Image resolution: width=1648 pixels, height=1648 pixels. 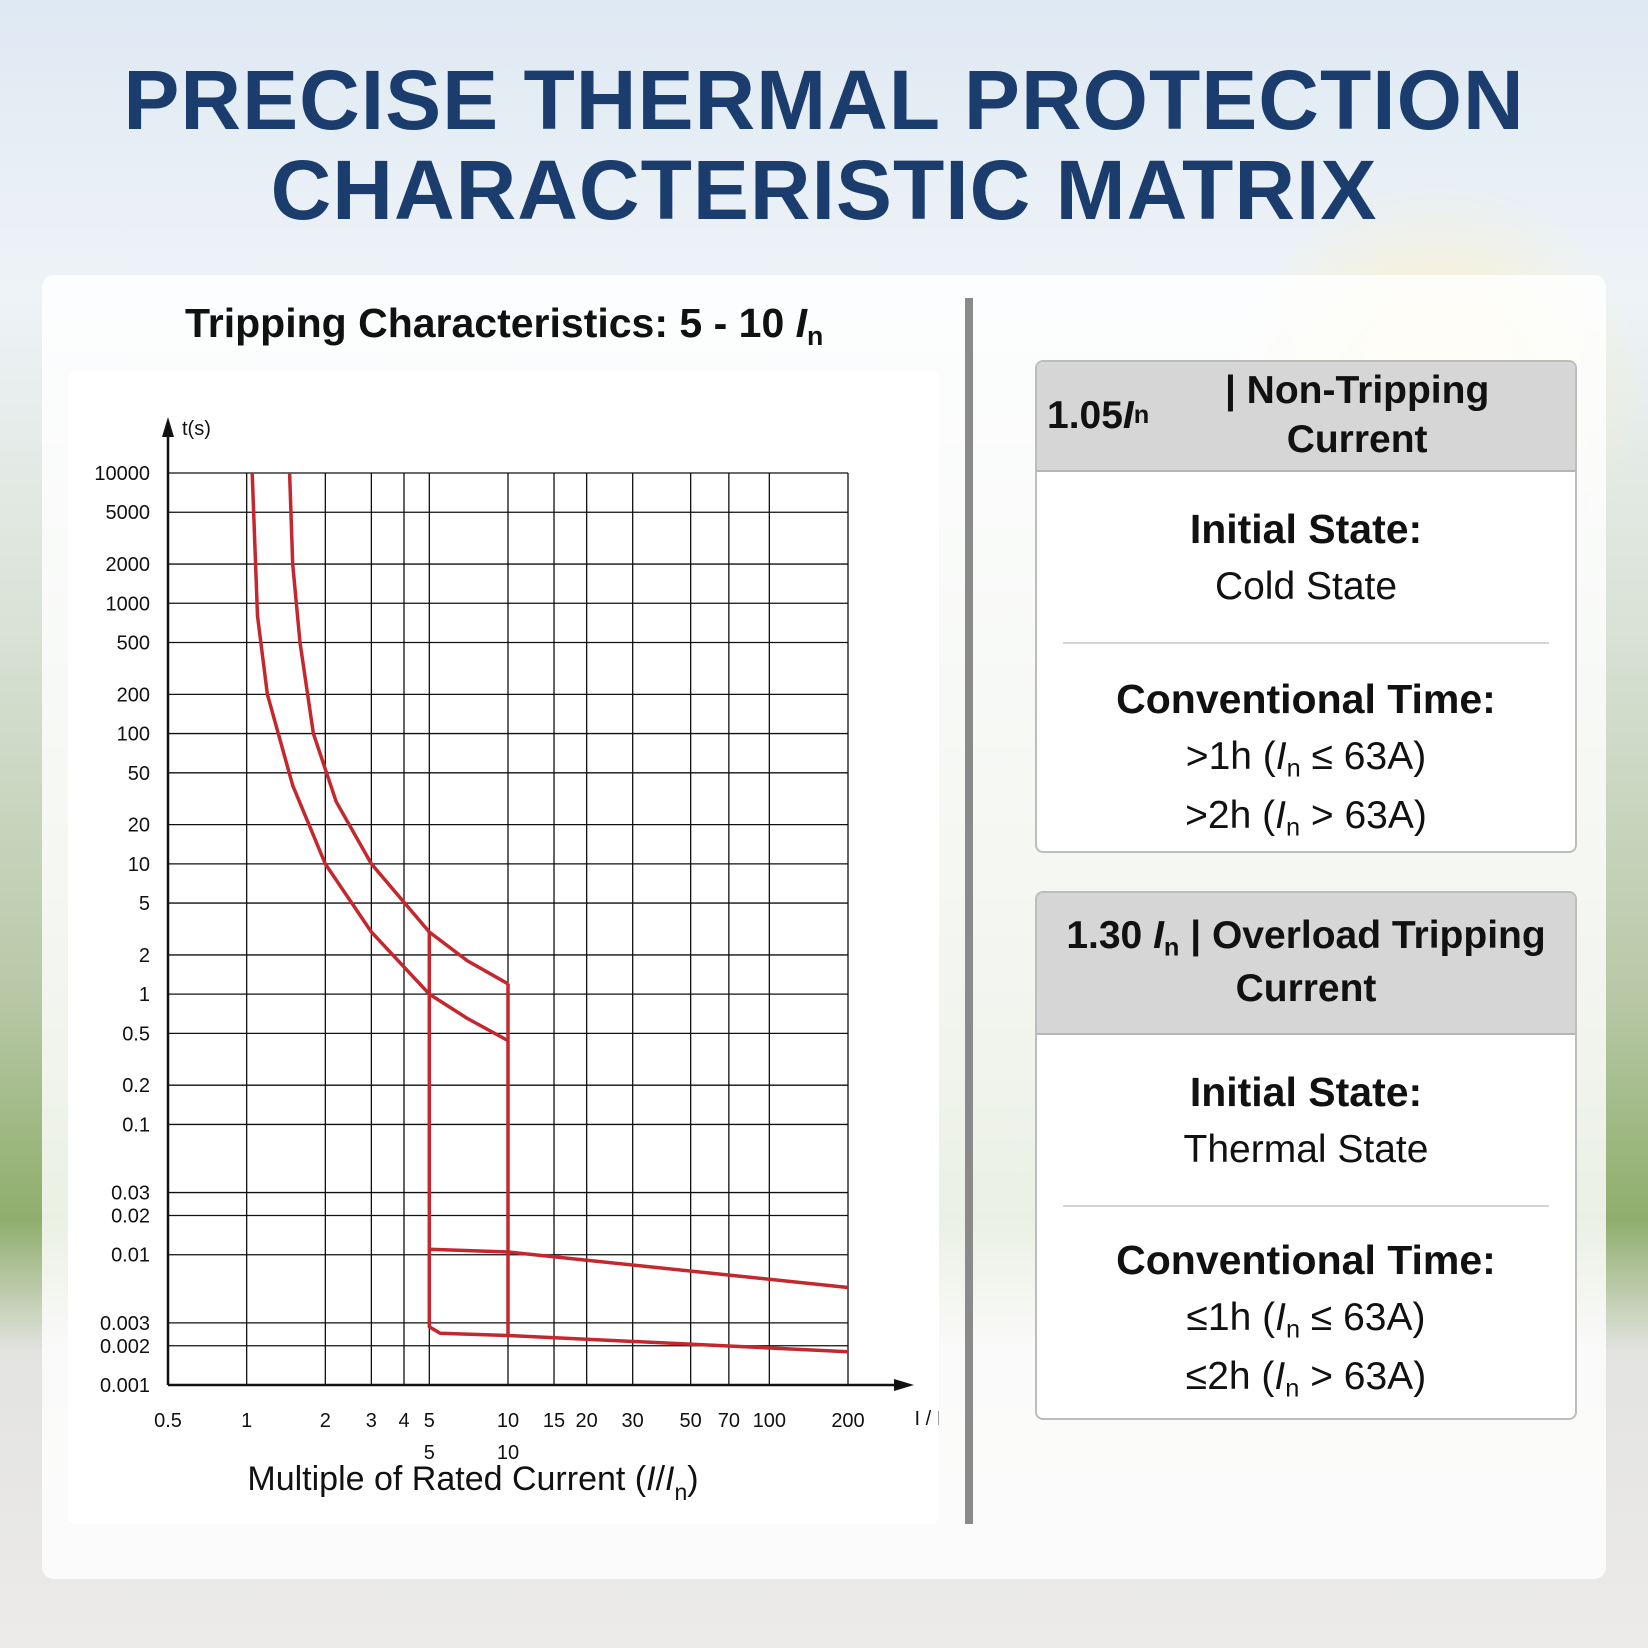 I want to click on text: Tripping Characteristics: 5 - 10, so click(x=490, y=323).